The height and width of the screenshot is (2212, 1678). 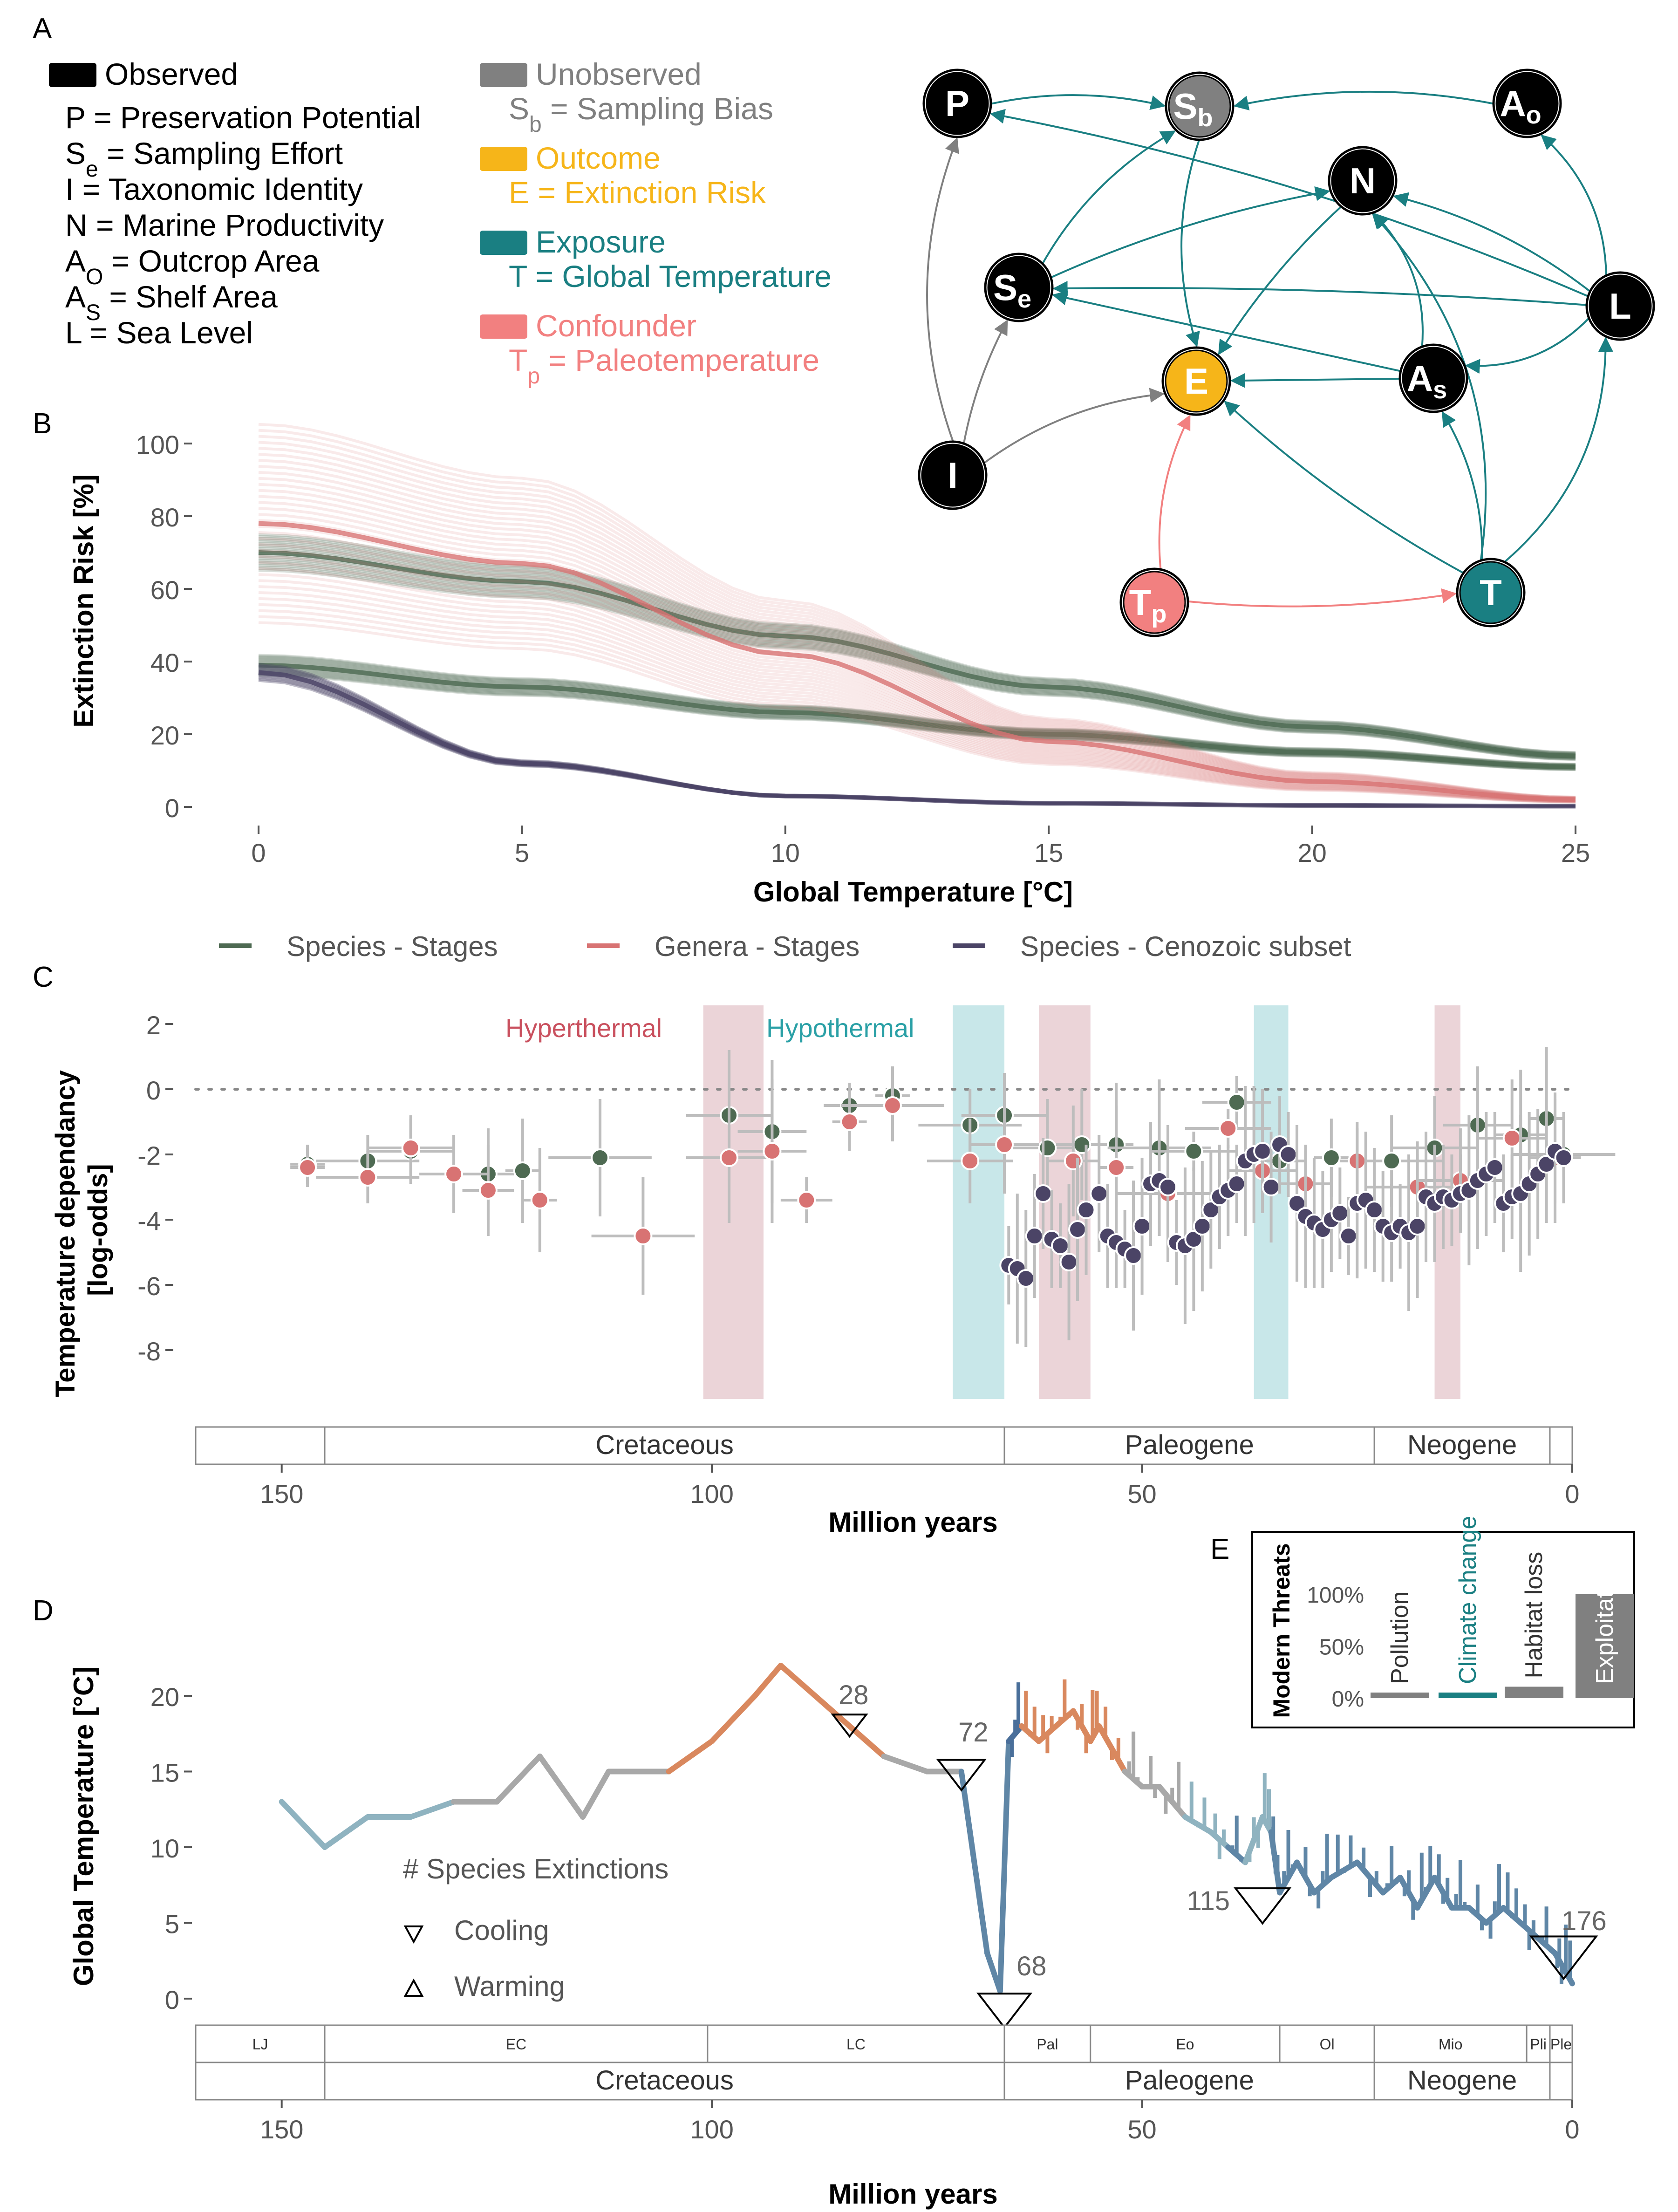 I want to click on item-subscript: e, so click(x=92, y=169).